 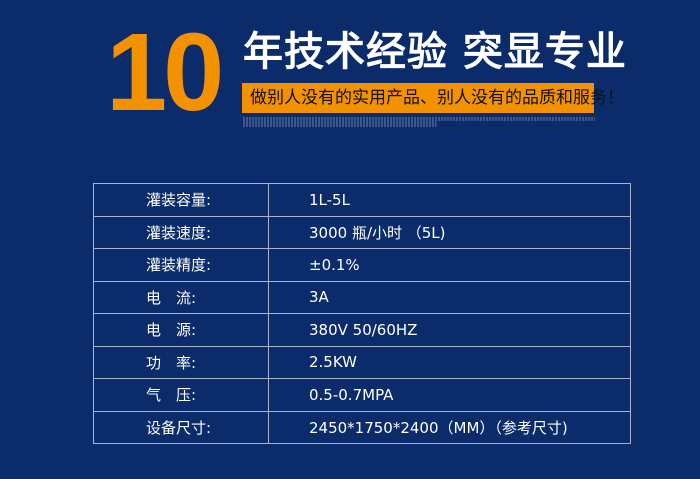 What do you see at coordinates (449, 232) in the screenshot?
I see `spec-value: 3000 瓶/小时 （5L)` at bounding box center [449, 232].